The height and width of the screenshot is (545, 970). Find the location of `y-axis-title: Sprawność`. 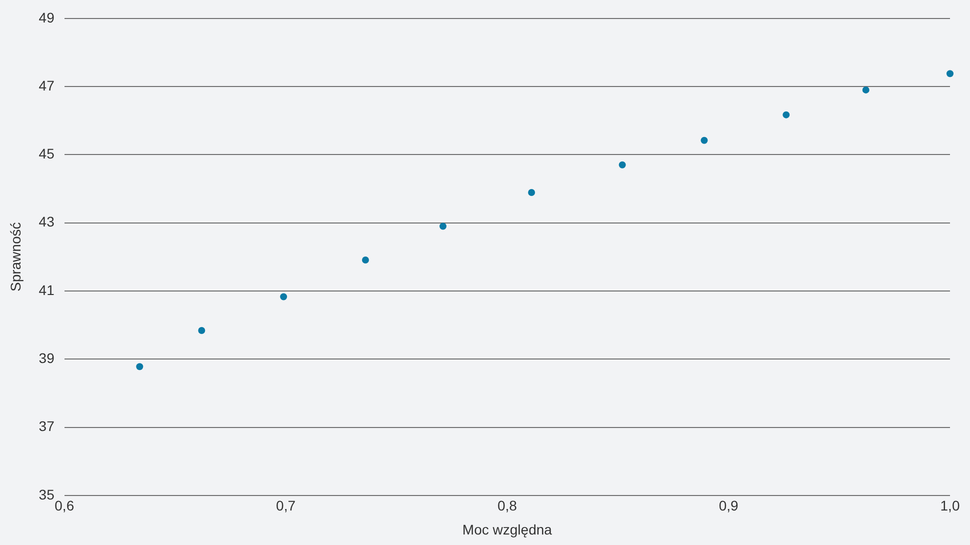

y-axis-title: Sprawność is located at coordinates (15, 257).